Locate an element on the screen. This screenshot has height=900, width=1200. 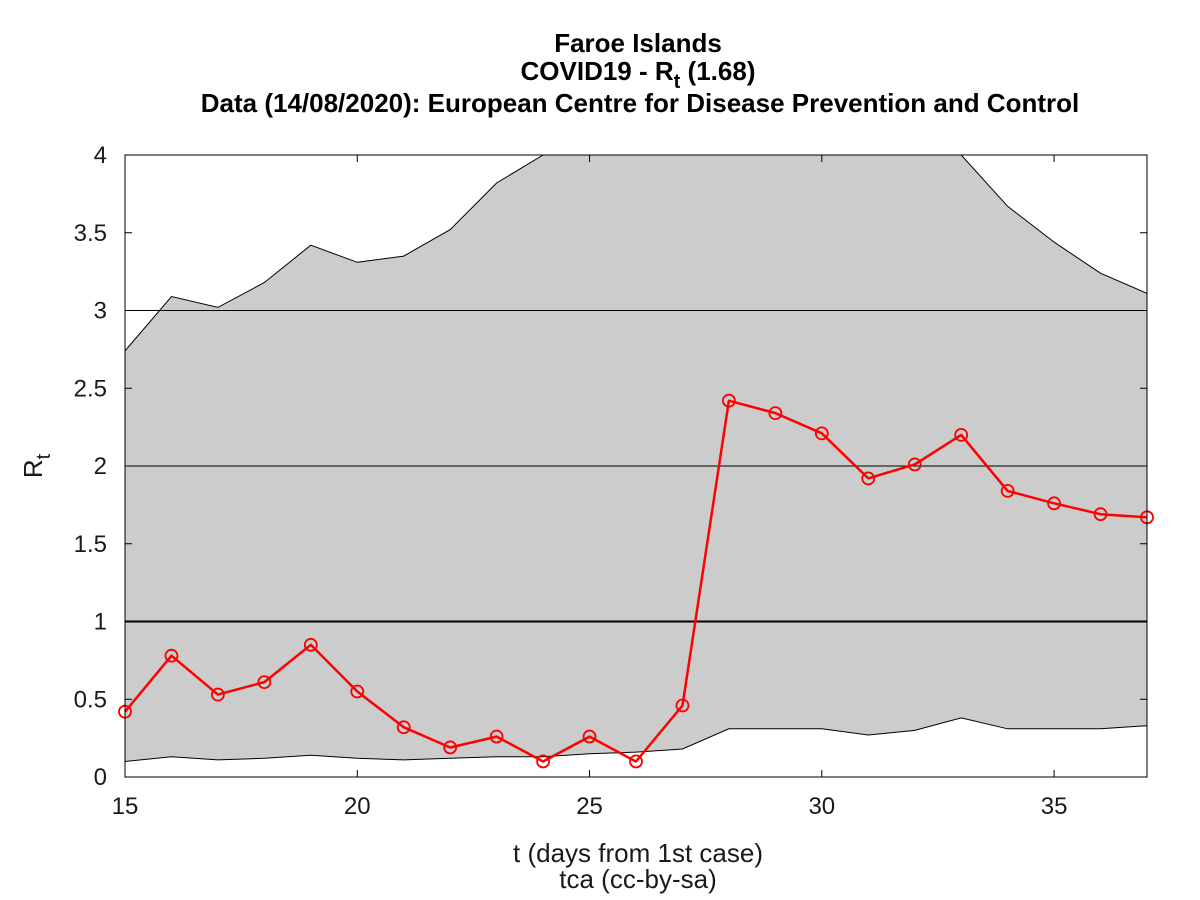
y-axis-label: Rt is located at coordinates (36, 465).